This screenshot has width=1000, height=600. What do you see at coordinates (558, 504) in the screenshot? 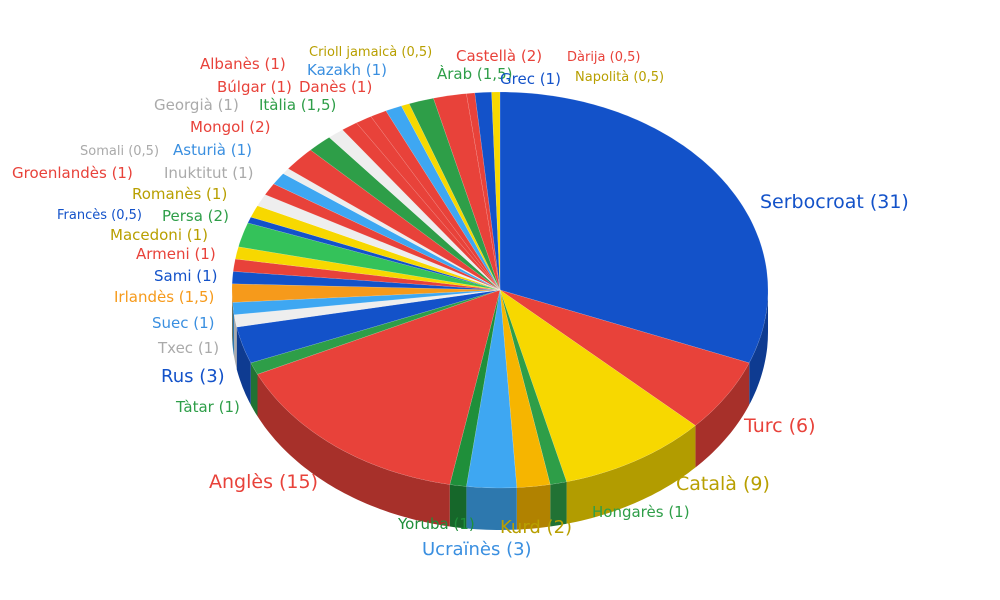
I see `pie-side-hongares` at bounding box center [558, 504].